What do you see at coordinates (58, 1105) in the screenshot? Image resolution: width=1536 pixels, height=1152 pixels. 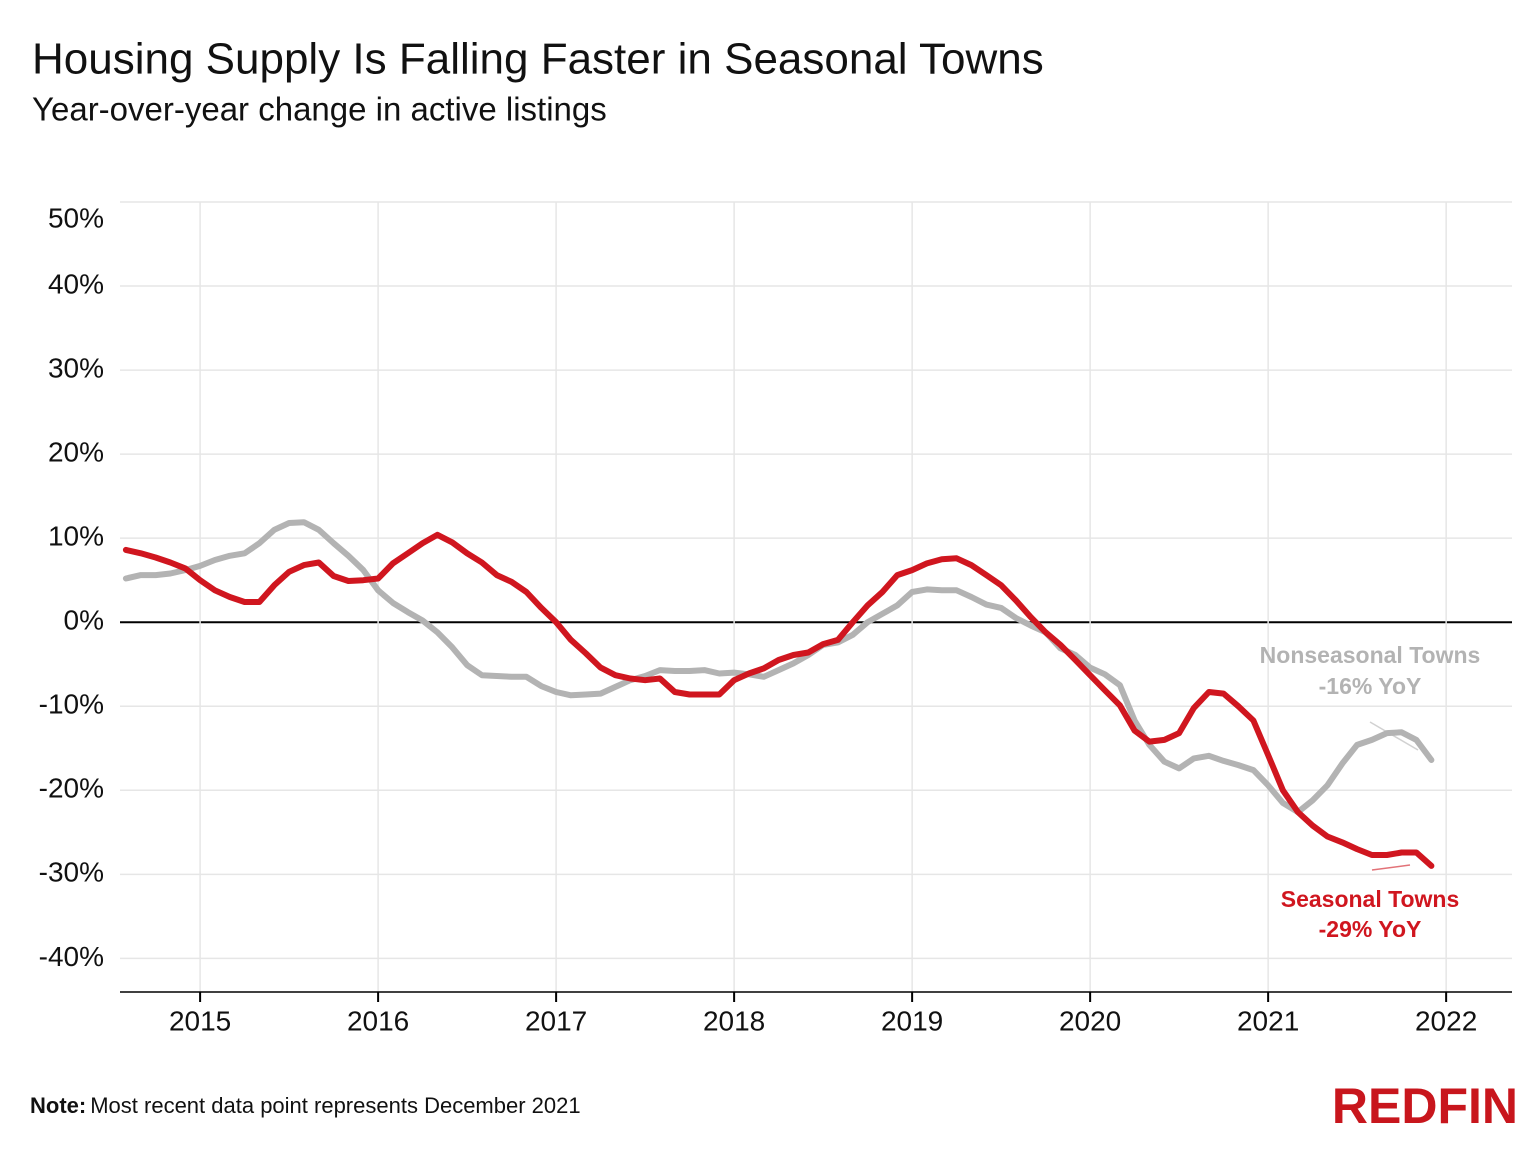 I see `note-label: Note:` at bounding box center [58, 1105].